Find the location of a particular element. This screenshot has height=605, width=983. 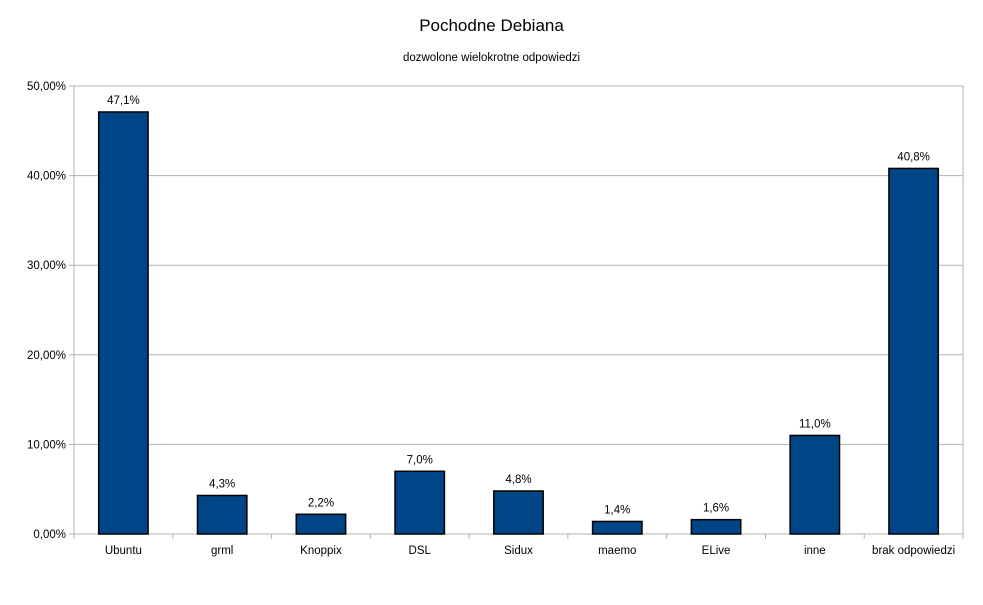

bar-value-label: 1,4% is located at coordinates (617, 510).